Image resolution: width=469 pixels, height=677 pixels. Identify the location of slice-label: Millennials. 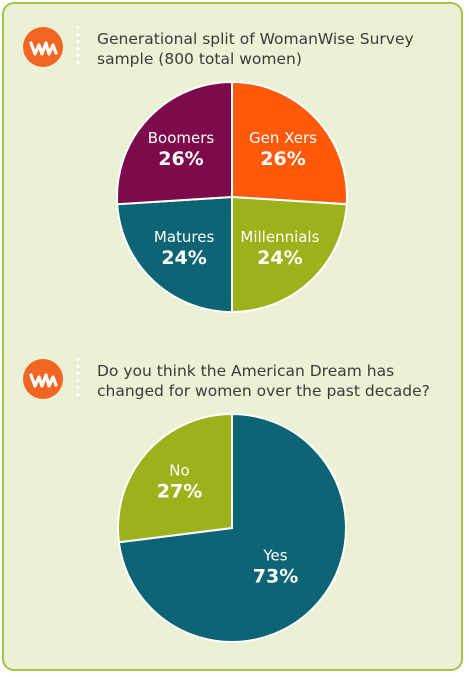
(279, 237).